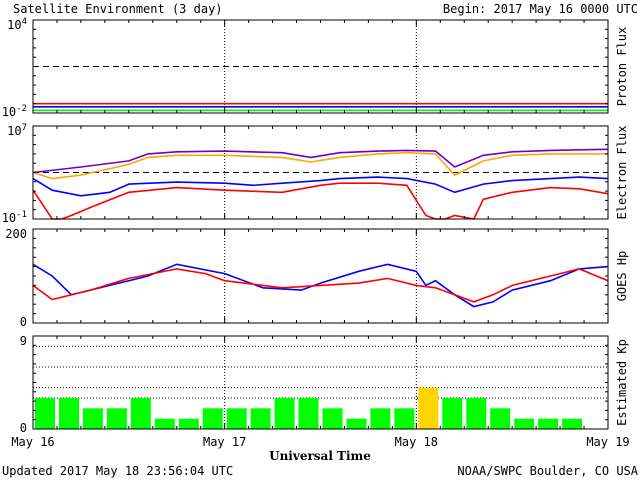  I want to click on electron-series-red, so click(320, 201).